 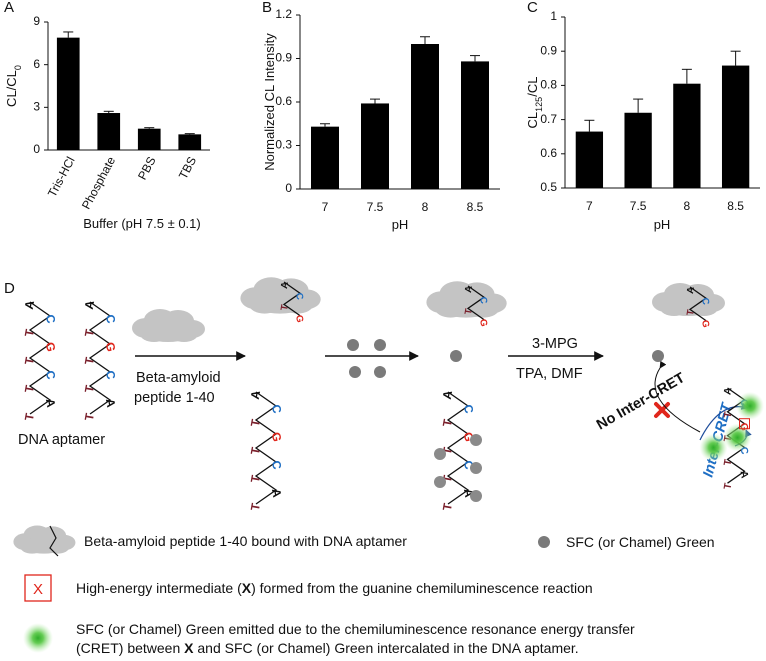 I want to click on panel-label: A, so click(x=9, y=8).